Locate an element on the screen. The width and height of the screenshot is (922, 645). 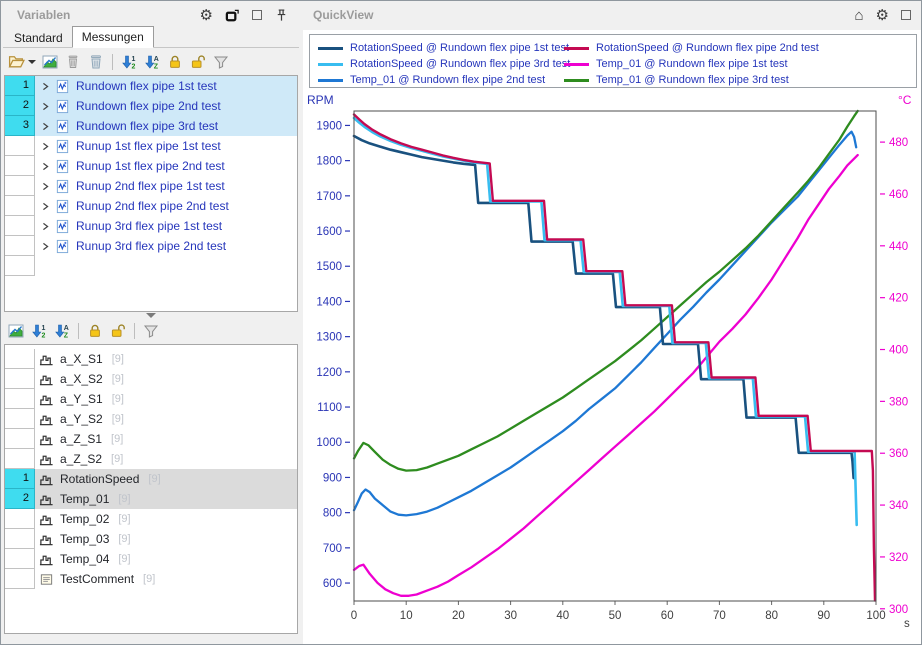
open-folder-button is located at coordinates (16, 62).